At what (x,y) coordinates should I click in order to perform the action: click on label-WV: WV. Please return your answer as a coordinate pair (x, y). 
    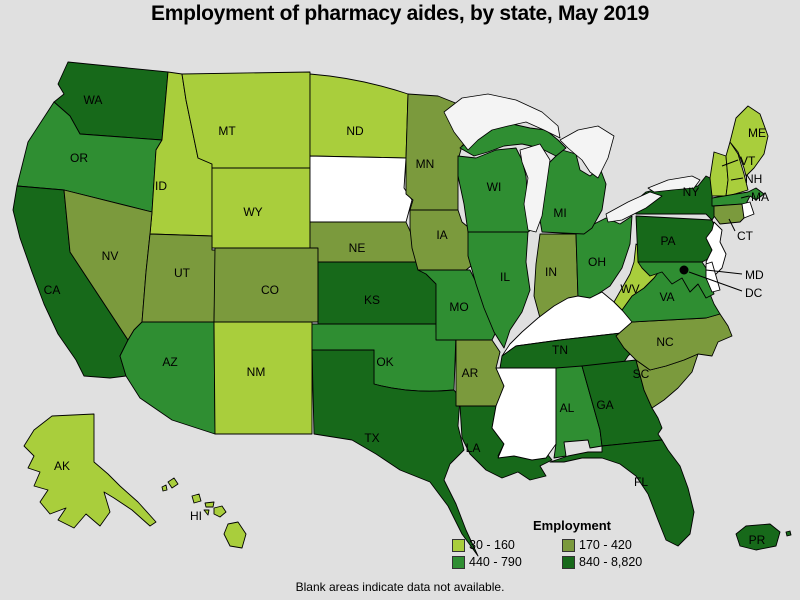
    Looking at the image, I should click on (629, 289).